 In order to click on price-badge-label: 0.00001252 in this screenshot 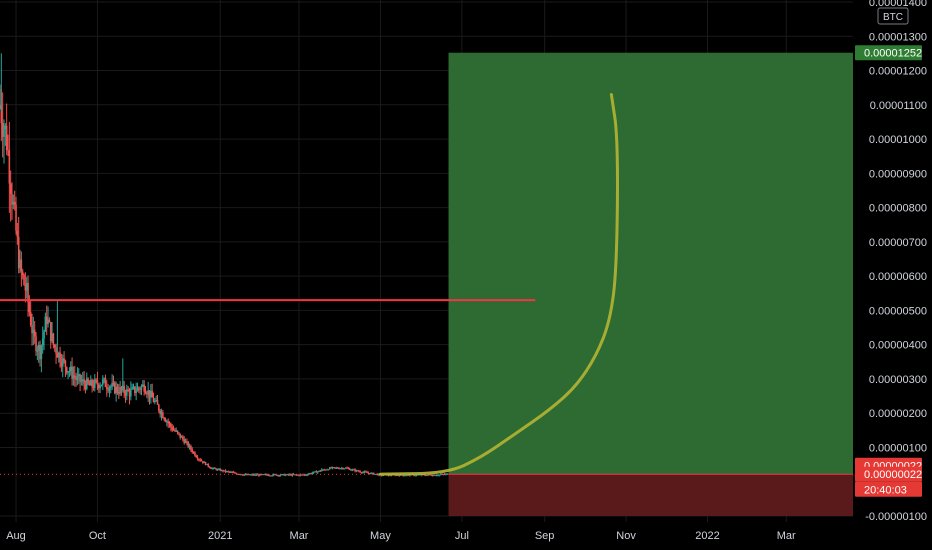, I will do `click(893, 54)`.